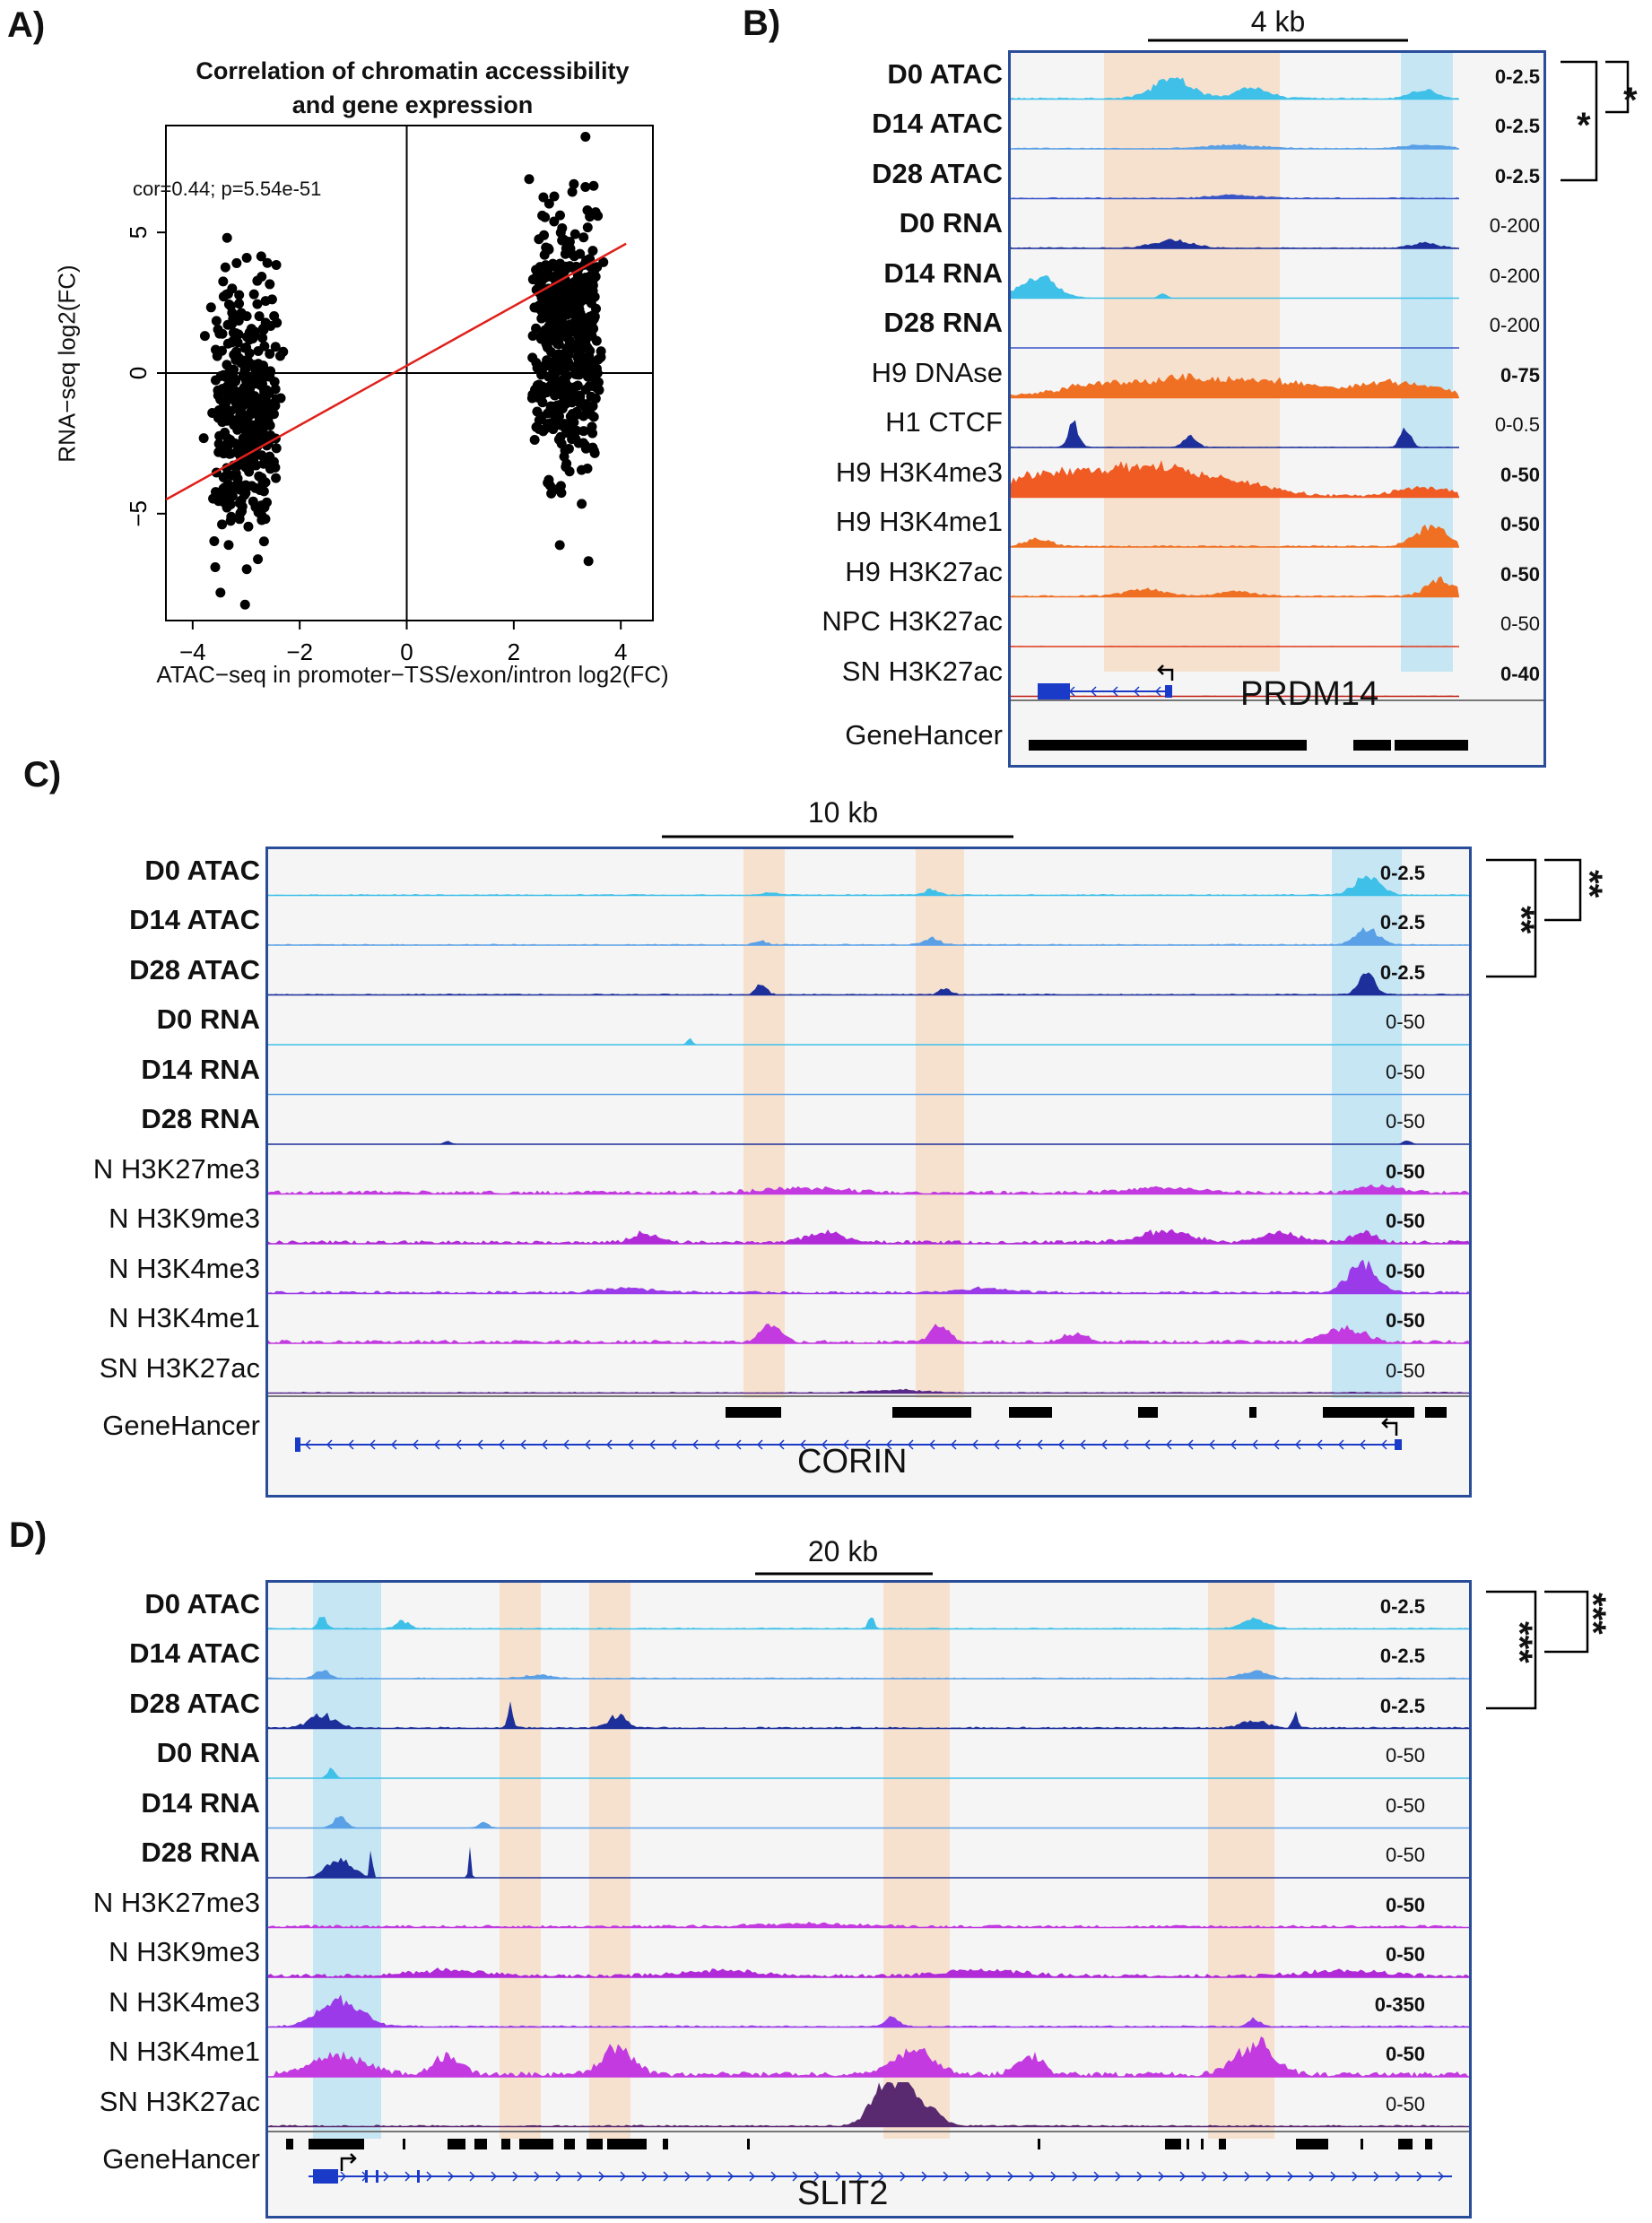 The height and width of the screenshot is (2223, 1652). What do you see at coordinates (1534, 918) in the screenshot?
I see `panel-c-significance-brackets` at bounding box center [1534, 918].